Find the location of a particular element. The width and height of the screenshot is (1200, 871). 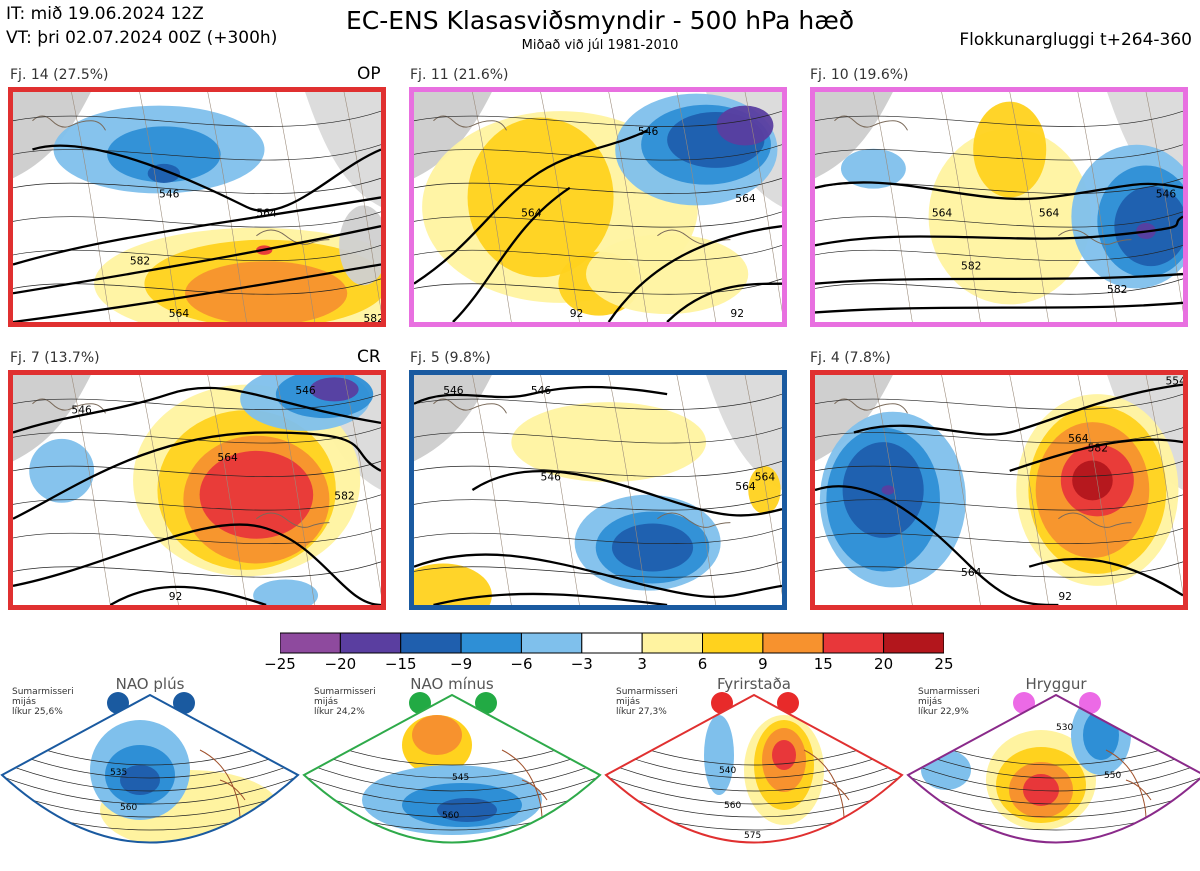

cluster-map: 56458256492554 is located at coordinates (999, 490).